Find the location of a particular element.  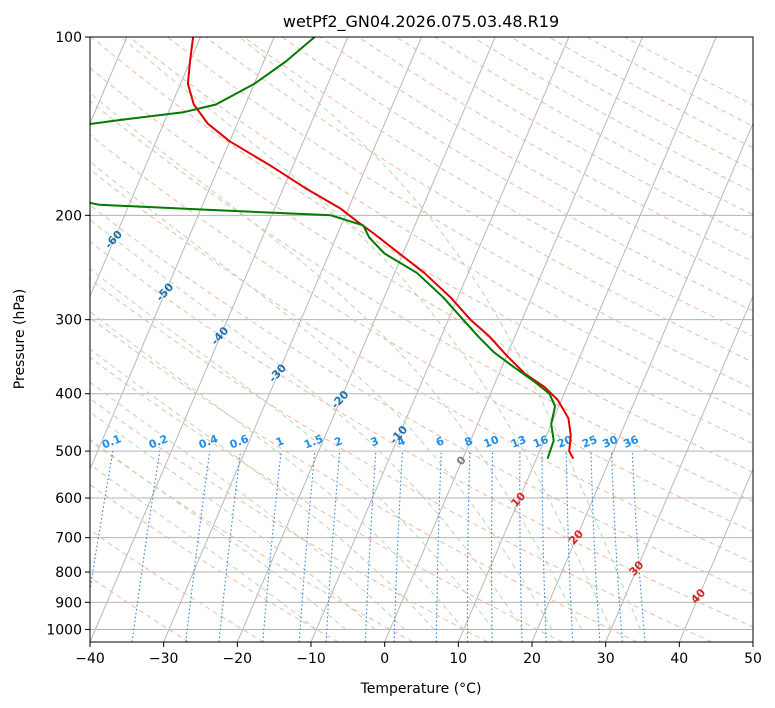

mixing-ratio-label: 8 is located at coordinates (469, 441).